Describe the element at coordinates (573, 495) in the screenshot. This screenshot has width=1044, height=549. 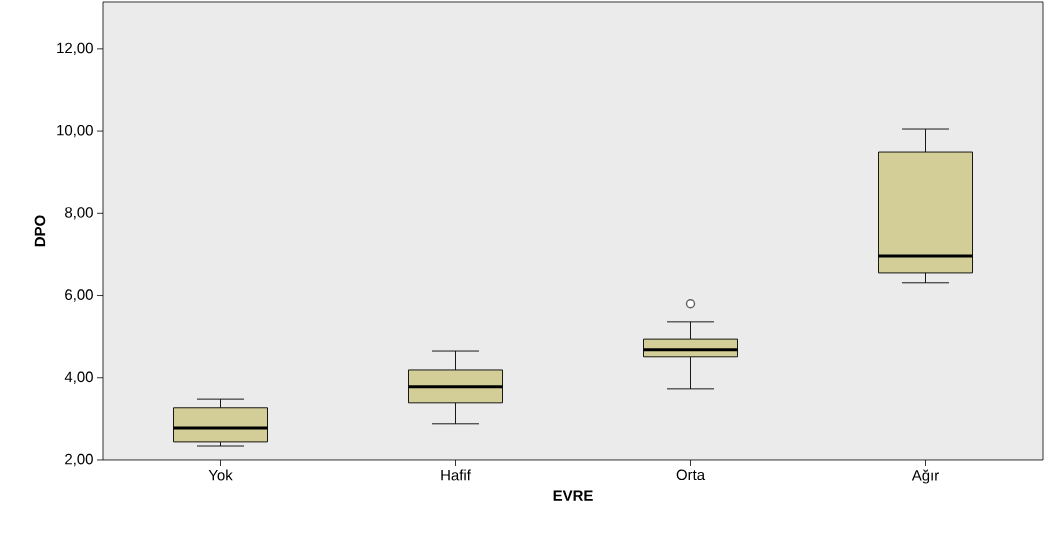
I see `x-axis-title: EVRE` at that location.